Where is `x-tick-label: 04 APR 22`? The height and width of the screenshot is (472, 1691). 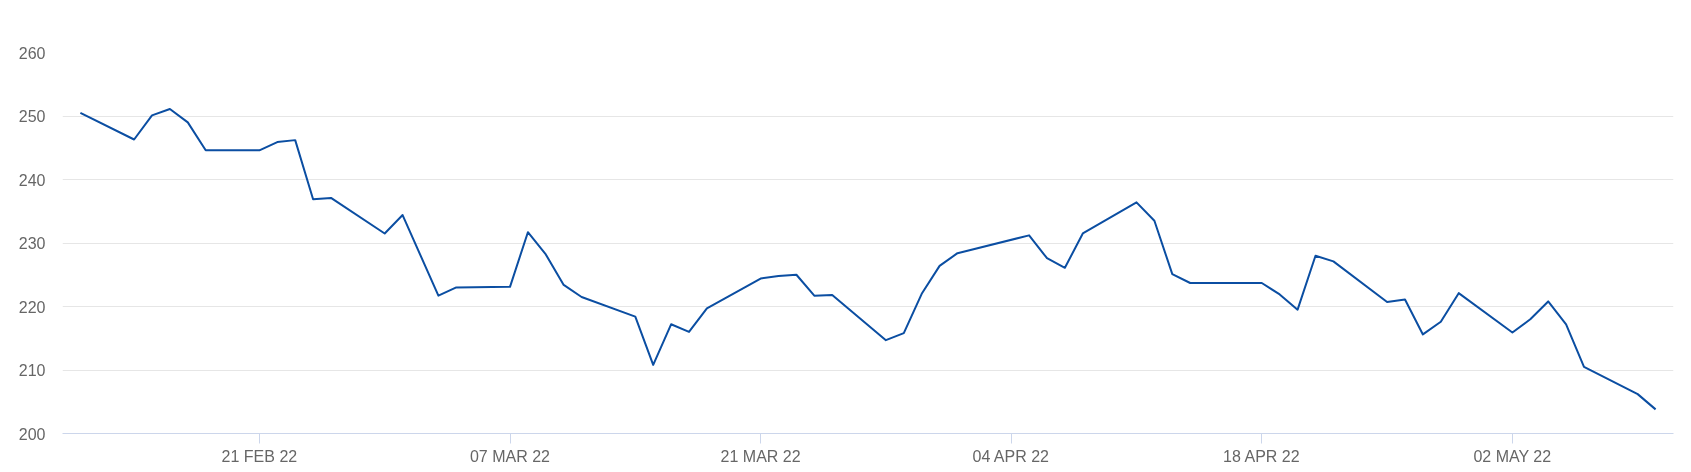
x-tick-label: 04 APR 22 is located at coordinates (1011, 456).